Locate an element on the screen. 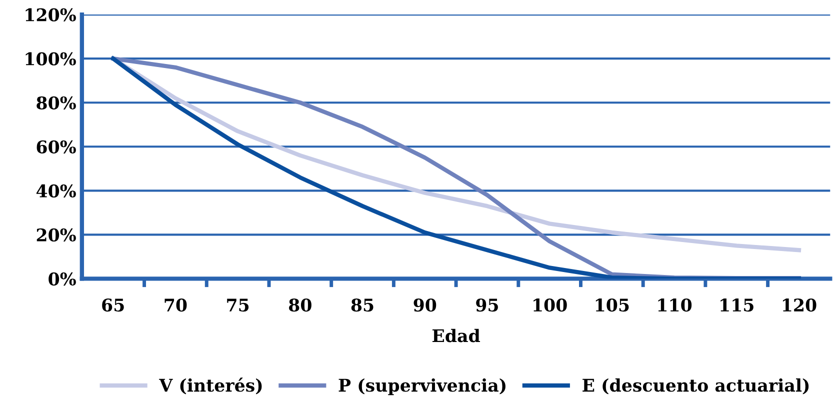 Image resolution: width=836 pixels, height=416 pixels. x-tick-label: 115 is located at coordinates (737, 305).